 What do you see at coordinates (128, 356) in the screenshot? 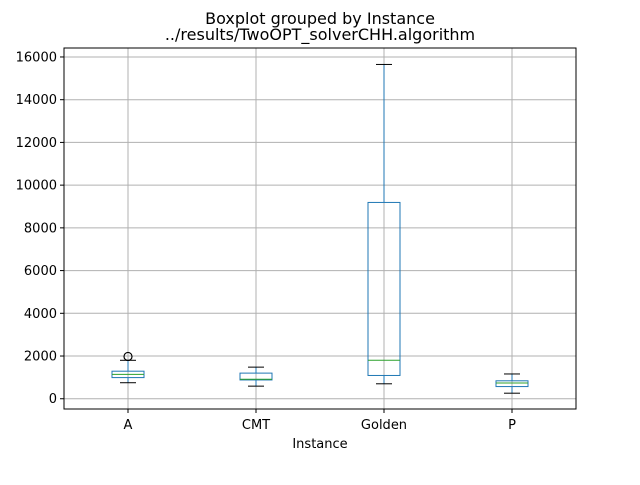
I see `outlier-point` at bounding box center [128, 356].